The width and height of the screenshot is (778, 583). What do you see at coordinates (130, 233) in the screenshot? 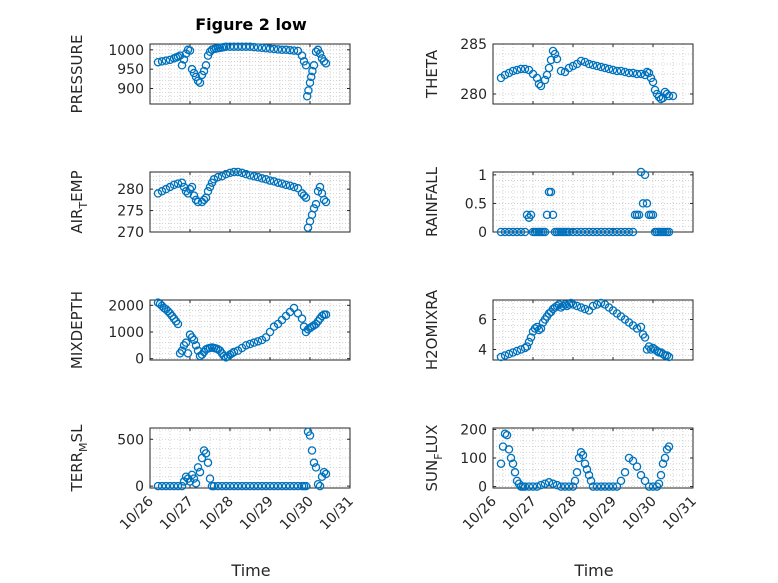
I see `y-tick-label: 270` at bounding box center [130, 233].